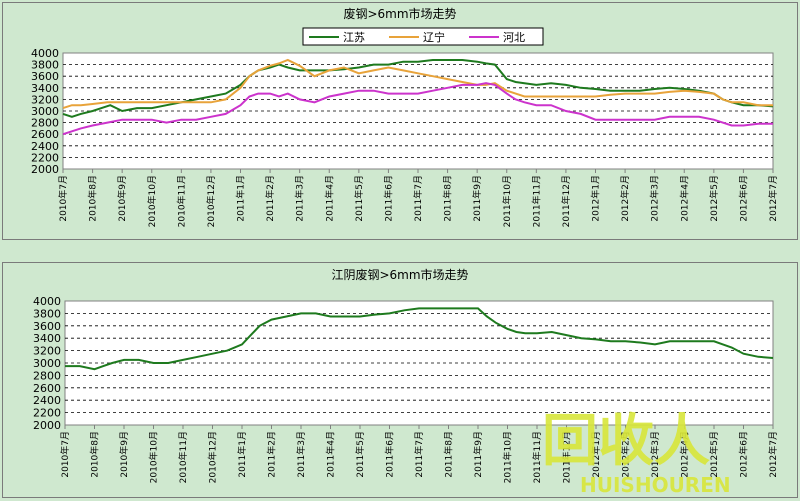 This screenshot has width=800, height=501. I want to click on huishouren-watermark-logo: 回收人 HUISHOUREN, so click(640, 448).